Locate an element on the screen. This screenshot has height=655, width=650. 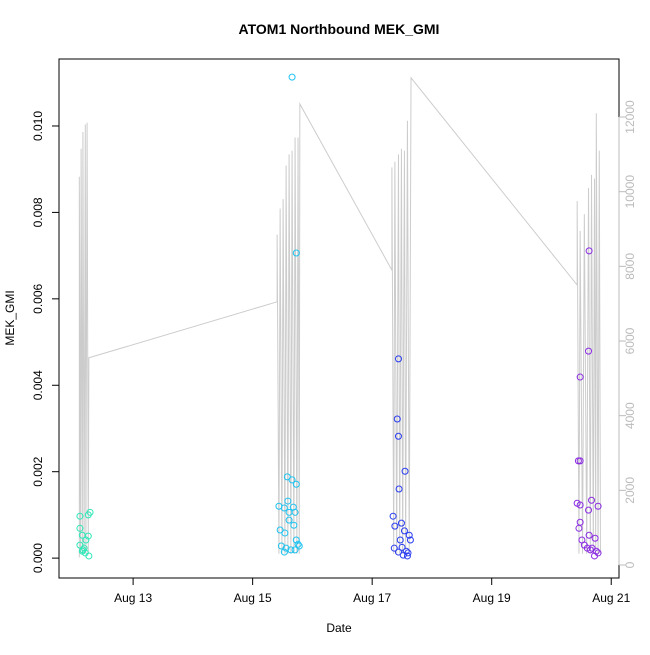
x-axis-label: Date is located at coordinates (339, 628).